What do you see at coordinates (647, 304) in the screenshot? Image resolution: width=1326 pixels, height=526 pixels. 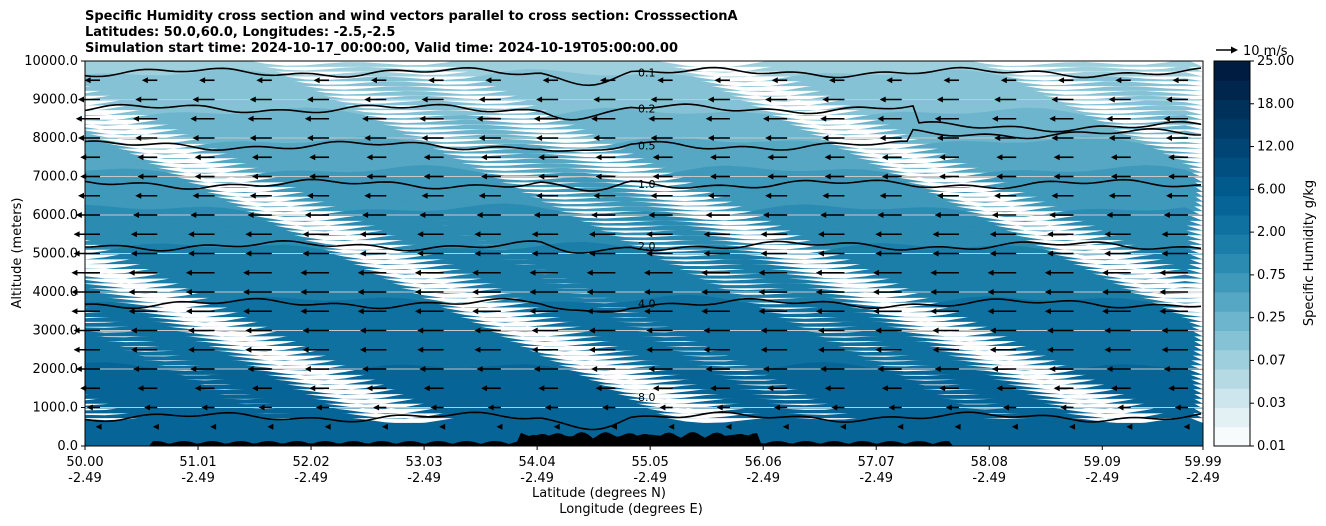 I see `contour-label: 4.0` at bounding box center [647, 304].